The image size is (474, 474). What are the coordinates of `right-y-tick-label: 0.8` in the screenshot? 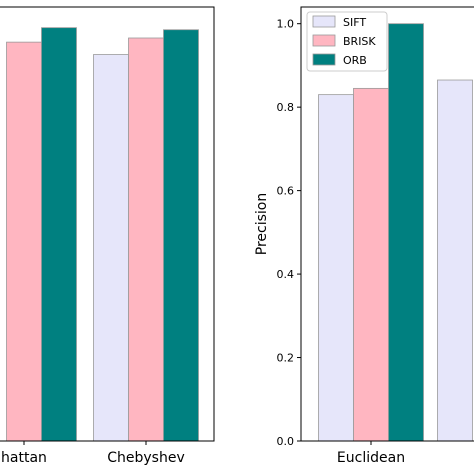 It's located at (286, 107).